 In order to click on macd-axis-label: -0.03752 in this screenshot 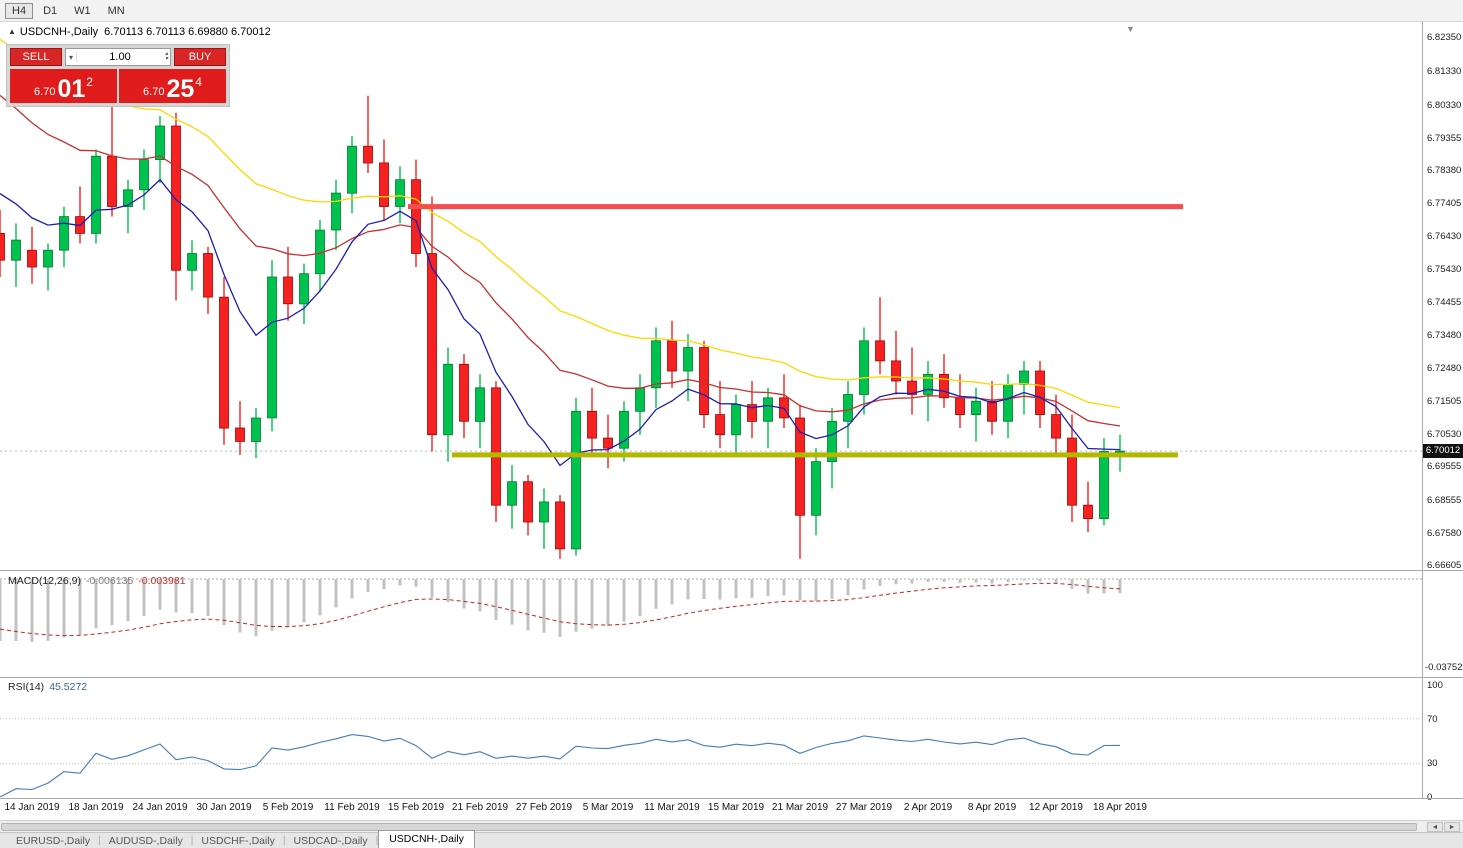, I will do `click(1444, 667)`.